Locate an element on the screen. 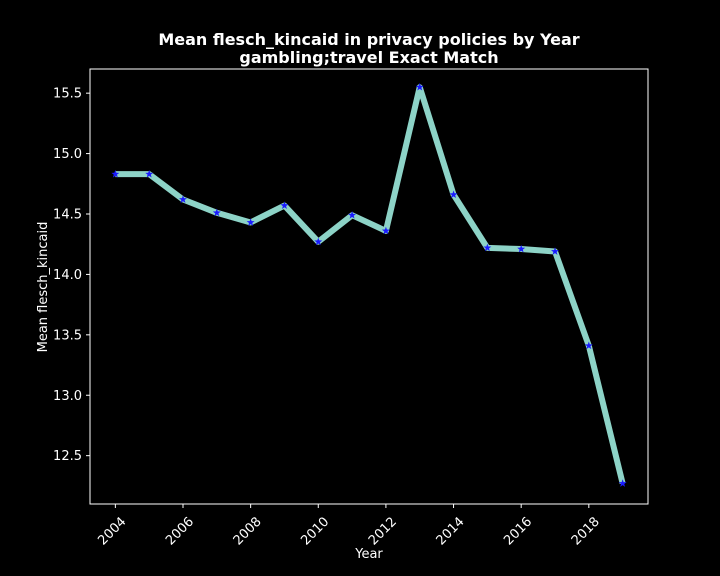 This screenshot has height=576, width=720. x-axis-label: Year is located at coordinates (368, 554).